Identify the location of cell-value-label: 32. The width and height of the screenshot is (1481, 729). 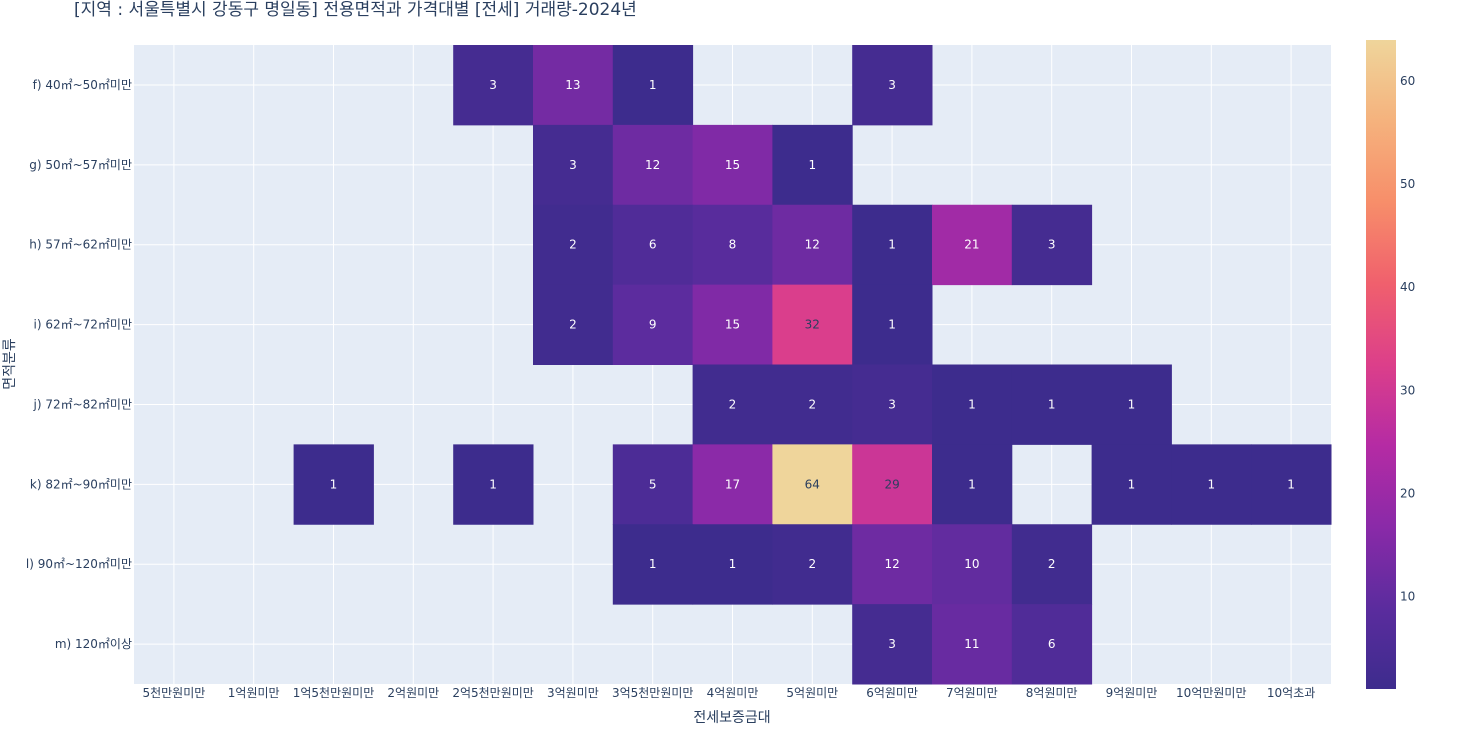
(812, 325).